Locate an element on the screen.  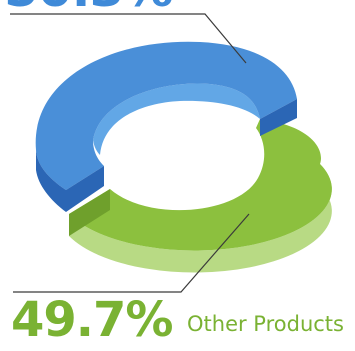
slice-blue-side is located at coordinates (51, 181).